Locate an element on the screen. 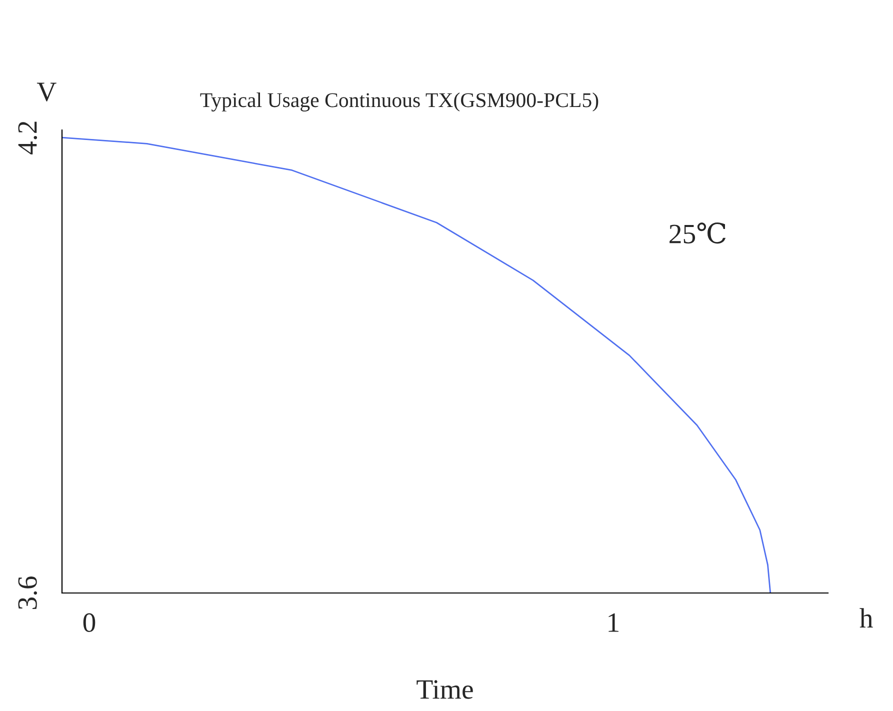 This screenshot has width=893, height=711. annotation: 25℃ is located at coordinates (698, 233).